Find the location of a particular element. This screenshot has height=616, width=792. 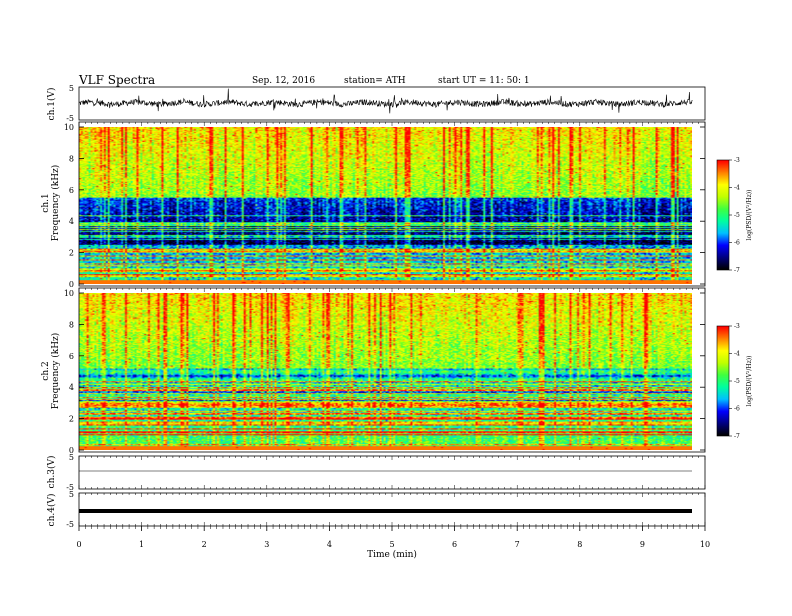

ch1-colorbar-label: log(PSD/(V²/Hz)) is located at coordinates (749, 215).